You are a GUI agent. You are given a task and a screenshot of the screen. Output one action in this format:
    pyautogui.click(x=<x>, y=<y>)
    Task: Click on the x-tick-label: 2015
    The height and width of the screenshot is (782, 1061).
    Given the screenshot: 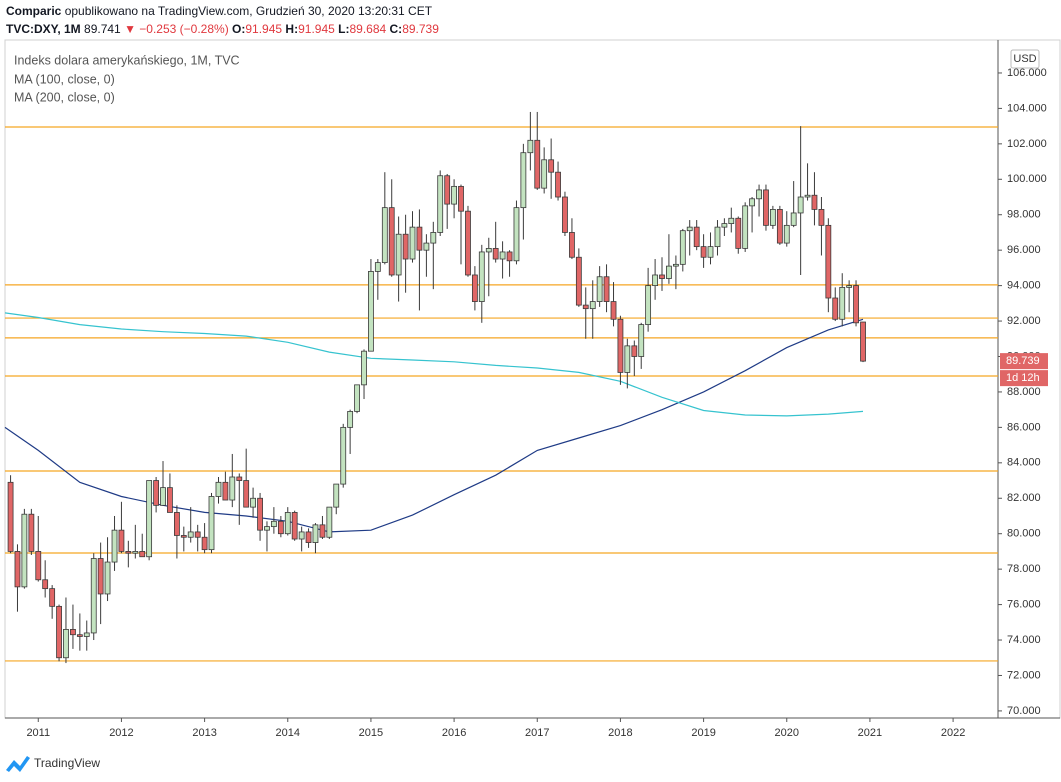 What is the action you would take?
    pyautogui.click(x=371, y=733)
    